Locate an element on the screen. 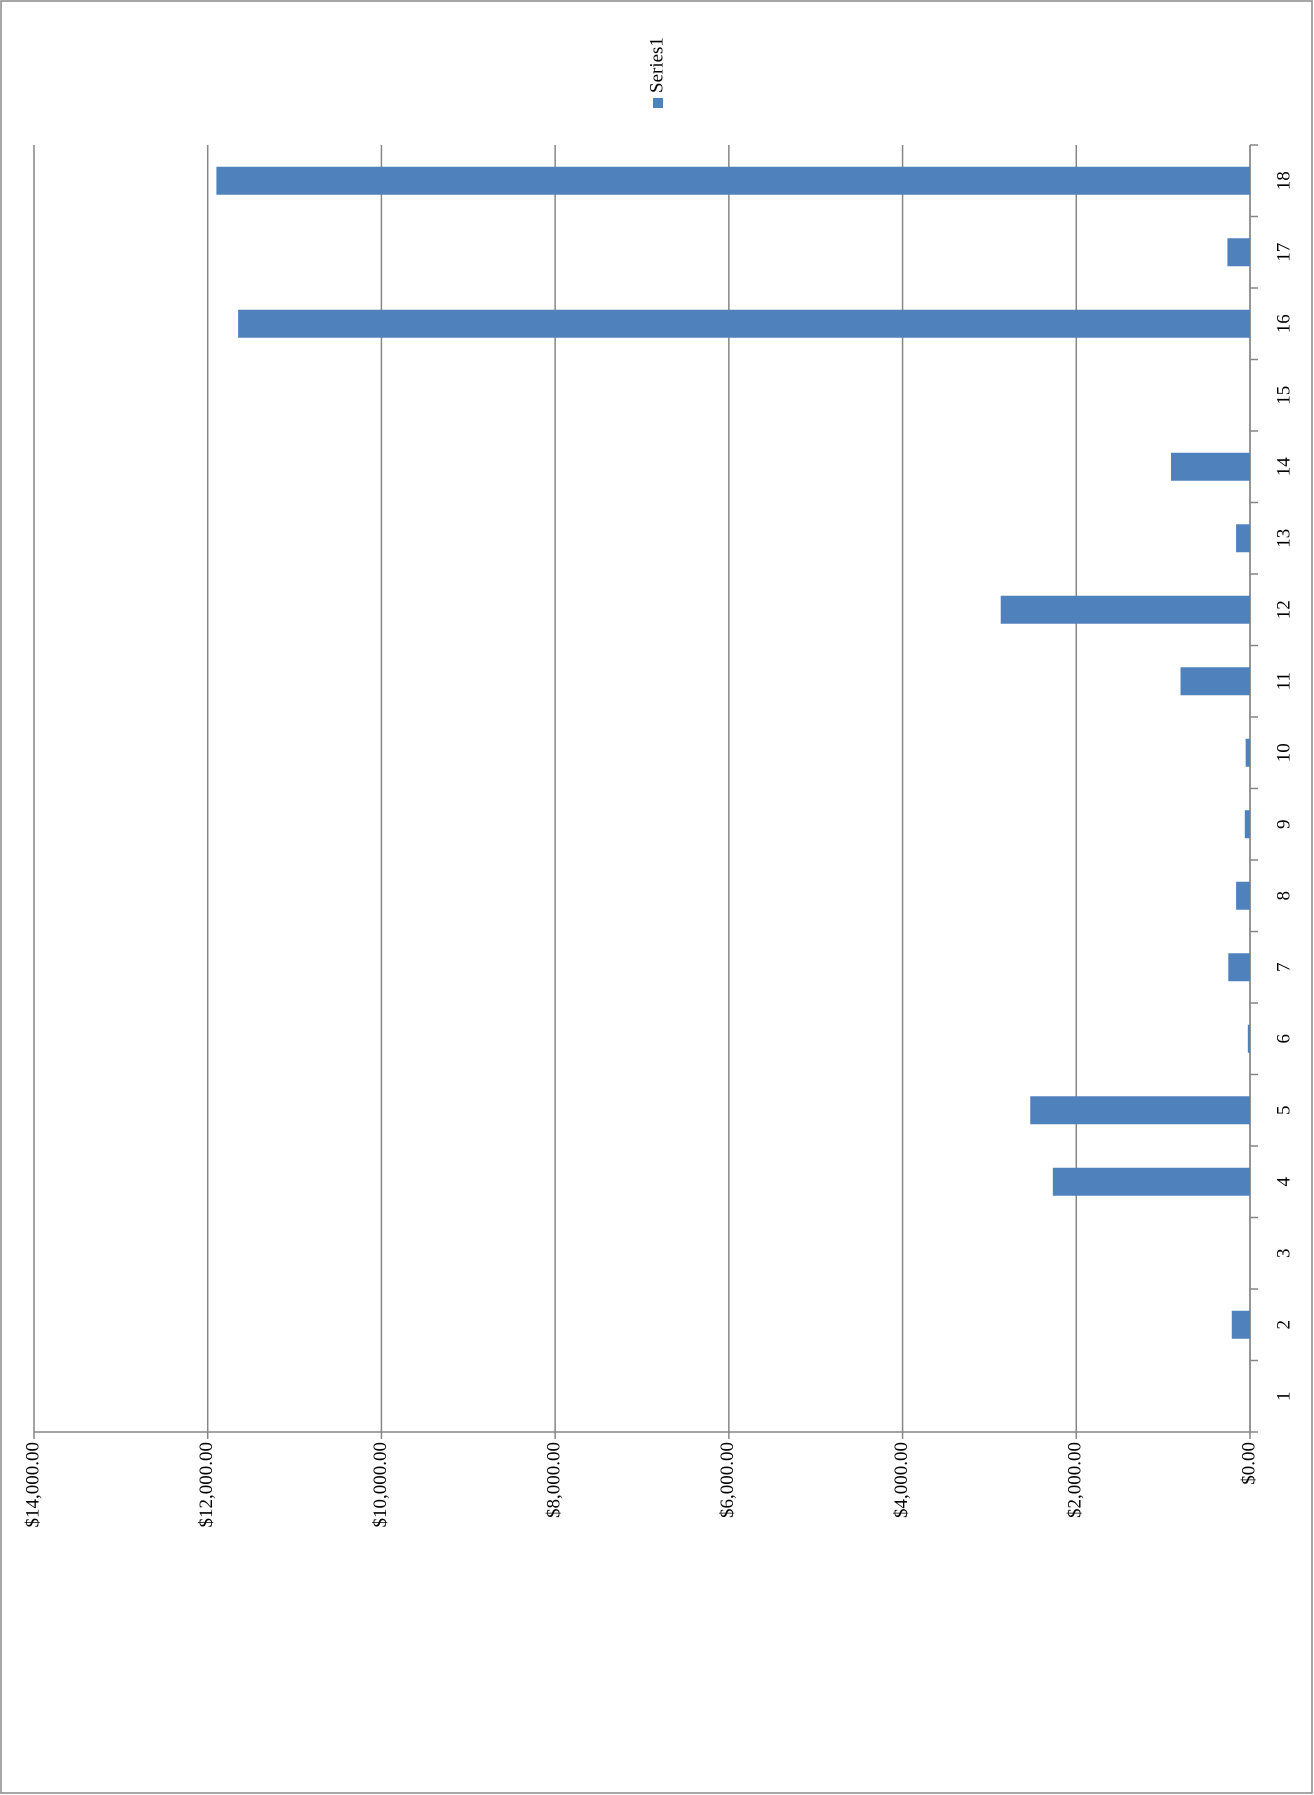 The width and height of the screenshot is (1314, 1795). y-tick-label: 6 is located at coordinates (1283, 1039).